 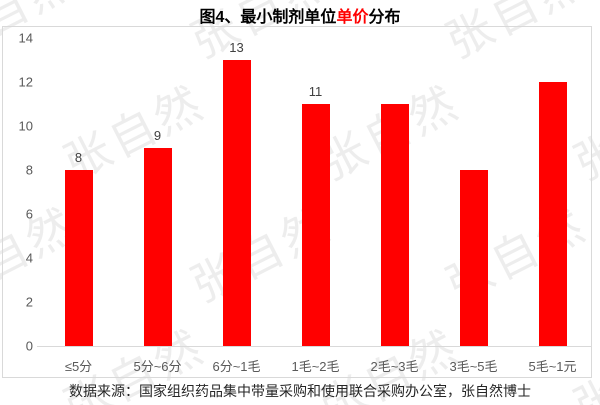 What do you see at coordinates (29, 170) in the screenshot?
I see `y-axis-tick-label: 8` at bounding box center [29, 170].